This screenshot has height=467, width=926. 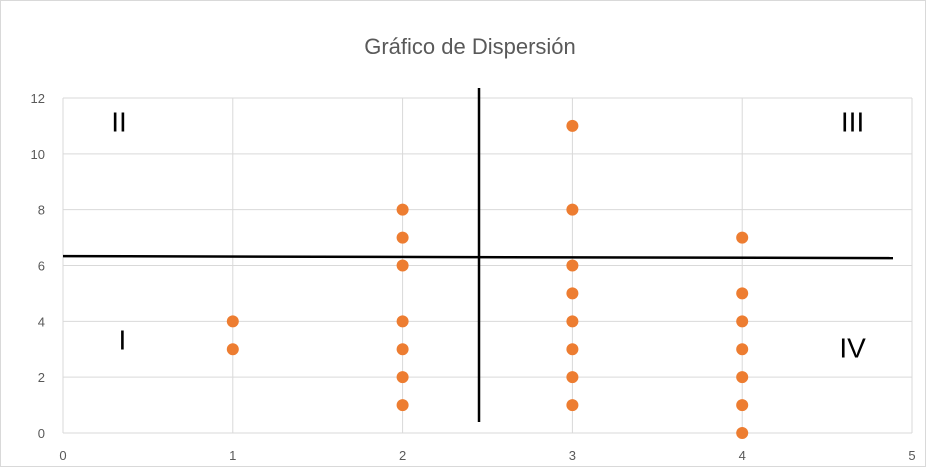 I want to click on quadrant-label: II, so click(x=119, y=122).